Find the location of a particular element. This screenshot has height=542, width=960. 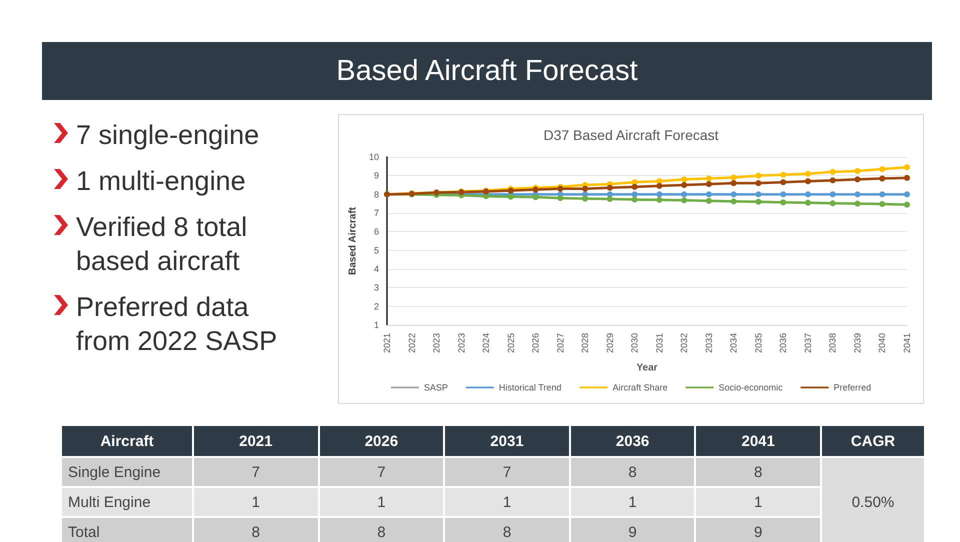

x-tick-label: 2028 is located at coordinates (585, 343).